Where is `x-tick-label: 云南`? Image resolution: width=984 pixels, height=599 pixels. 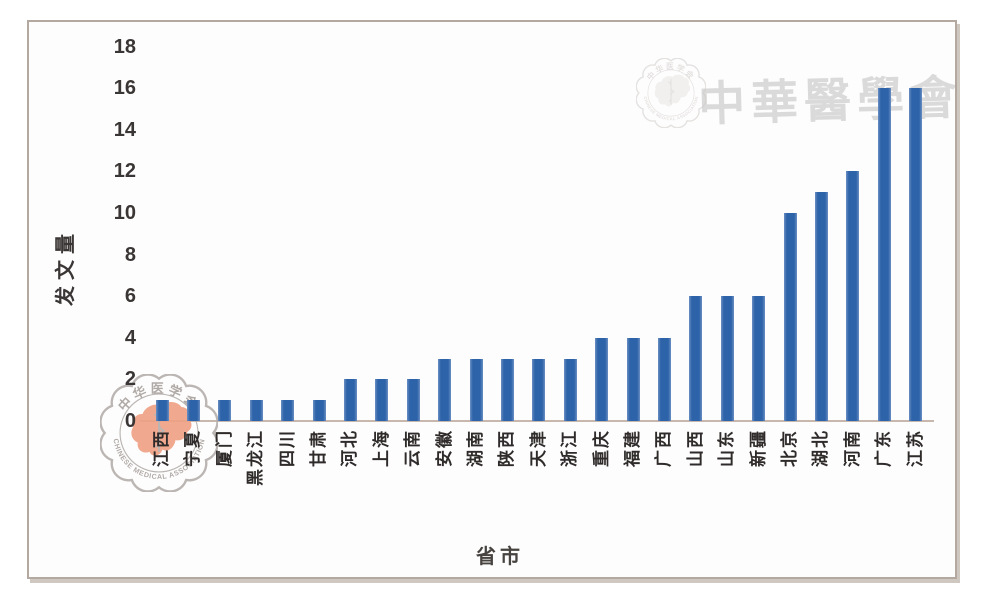
x-tick-label: 云南 is located at coordinates (413, 448).